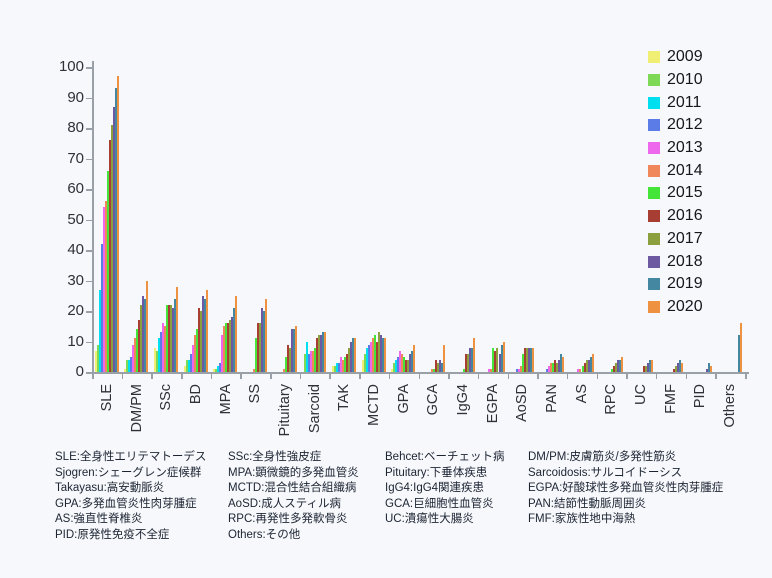 The height and width of the screenshot is (578, 772). I want to click on bar-TAK-2016, so click(347, 362).